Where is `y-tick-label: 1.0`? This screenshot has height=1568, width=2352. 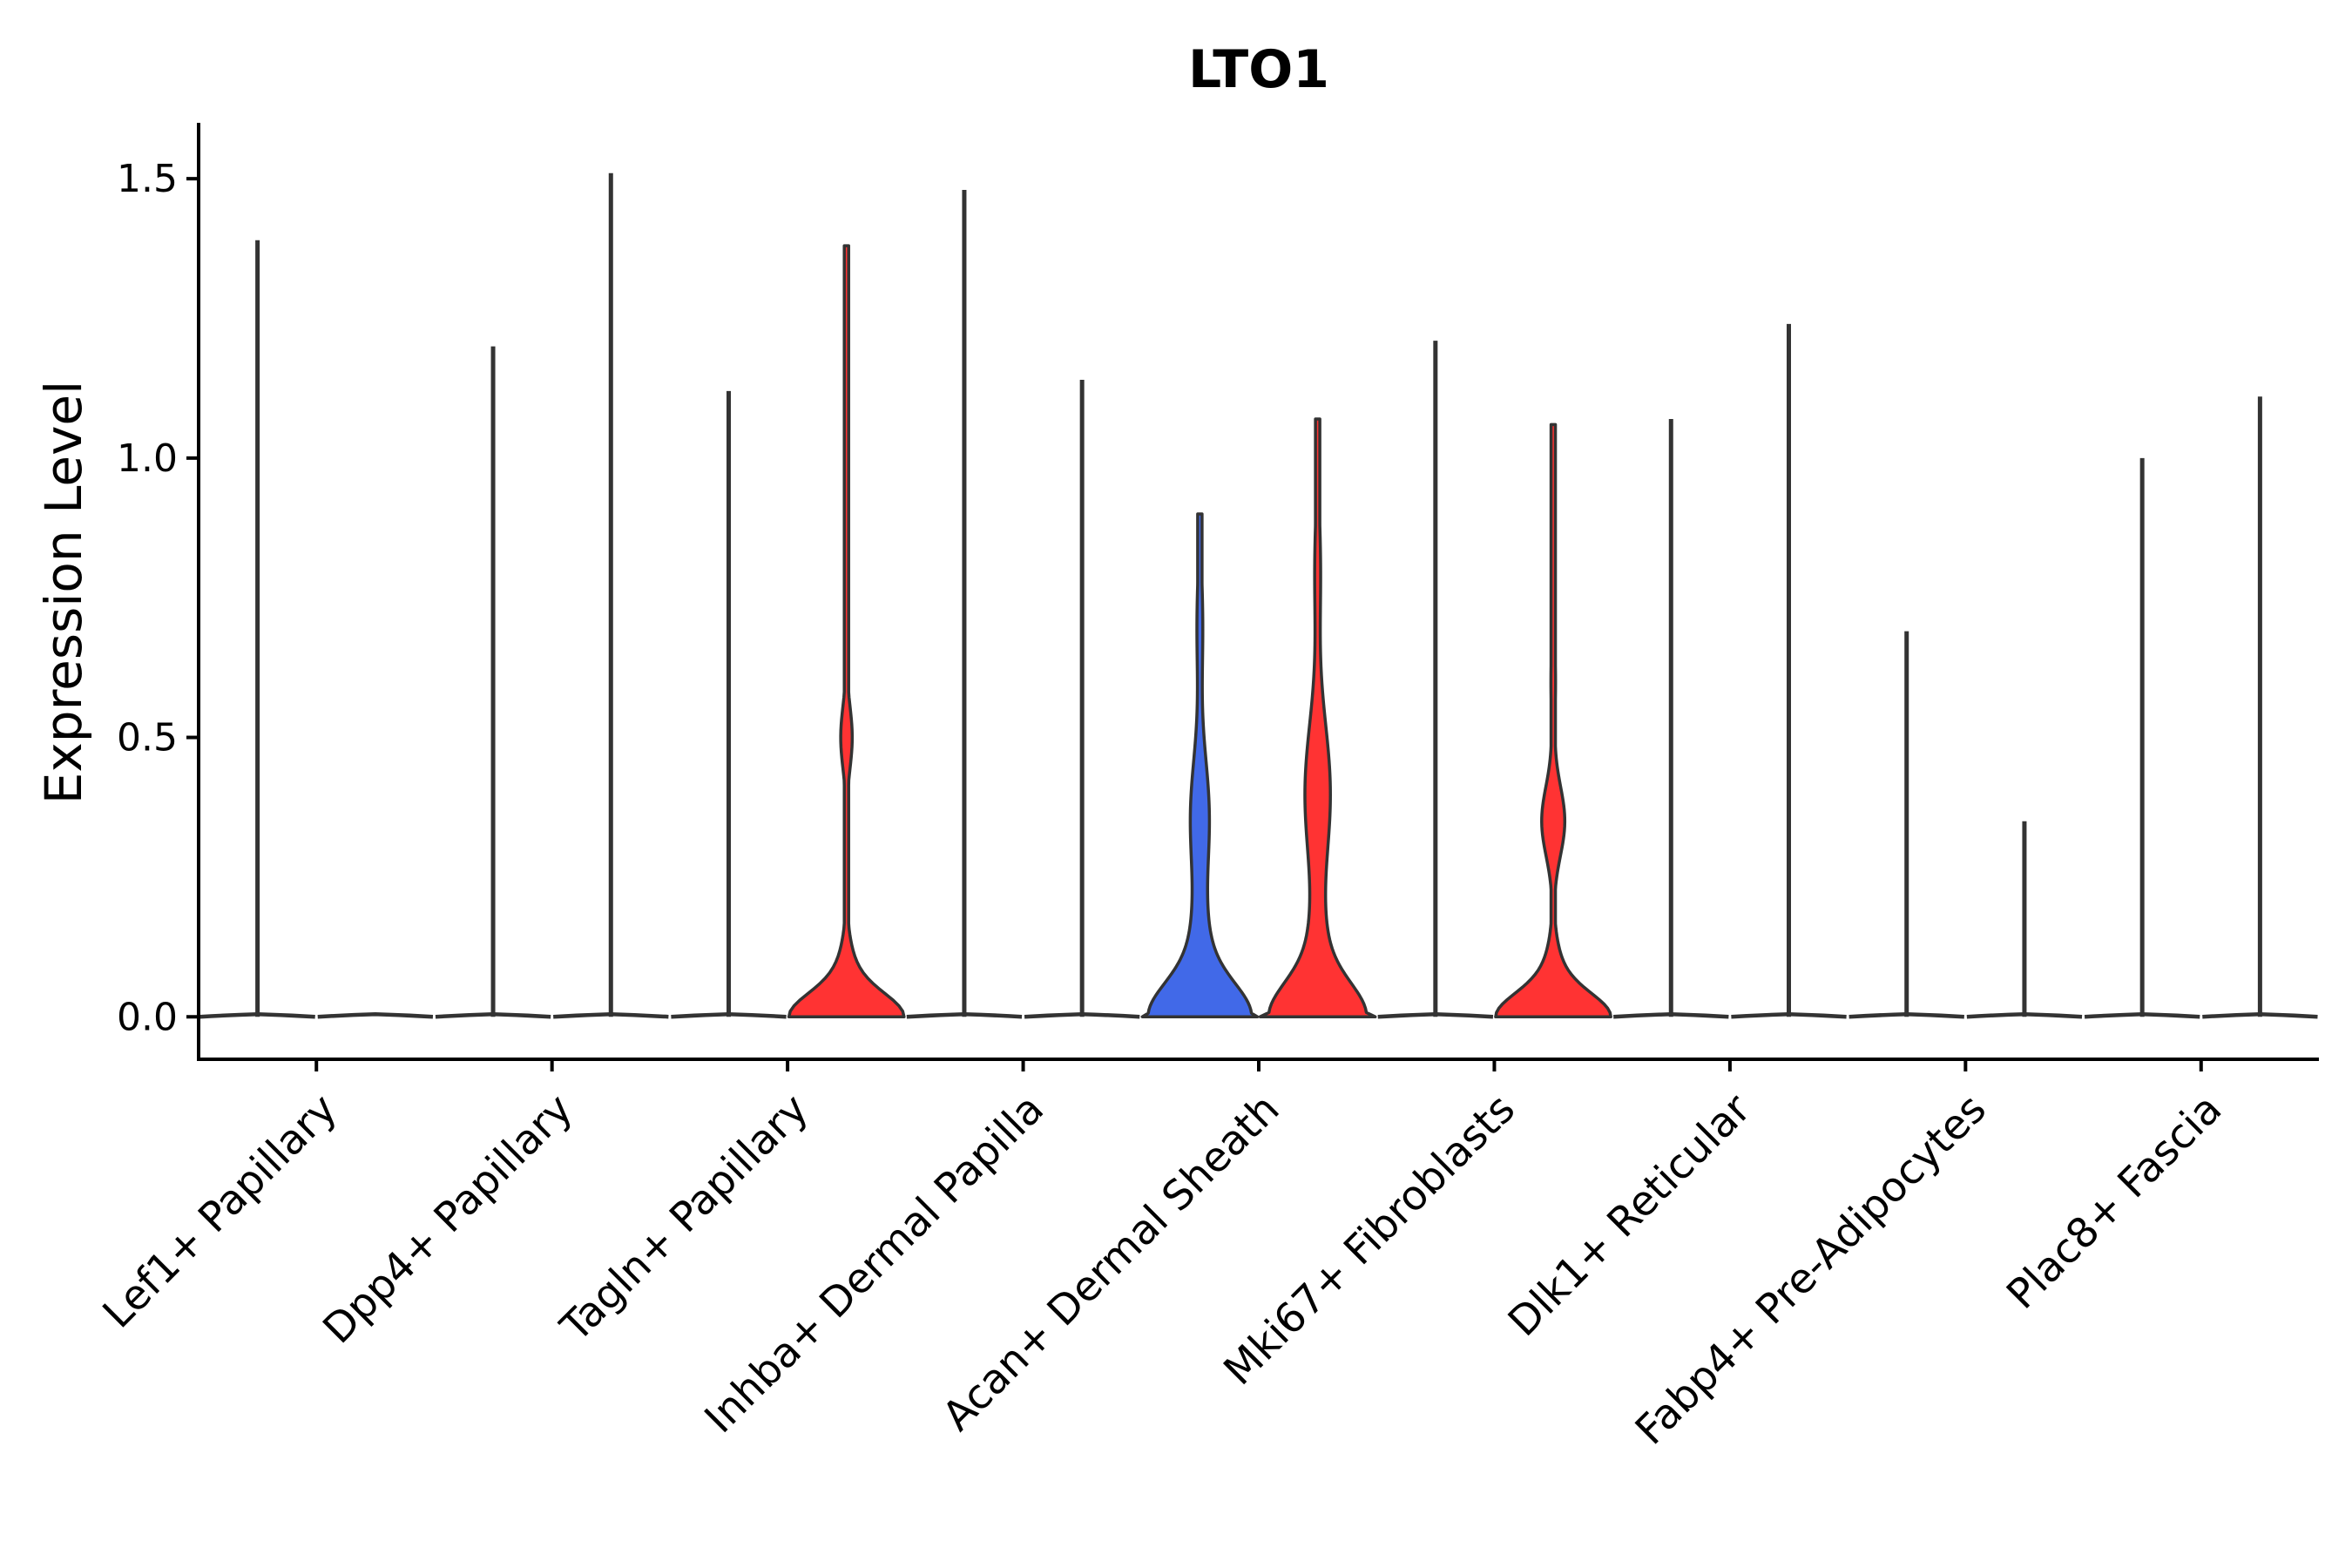 y-tick-label: 1.0 is located at coordinates (147, 459).